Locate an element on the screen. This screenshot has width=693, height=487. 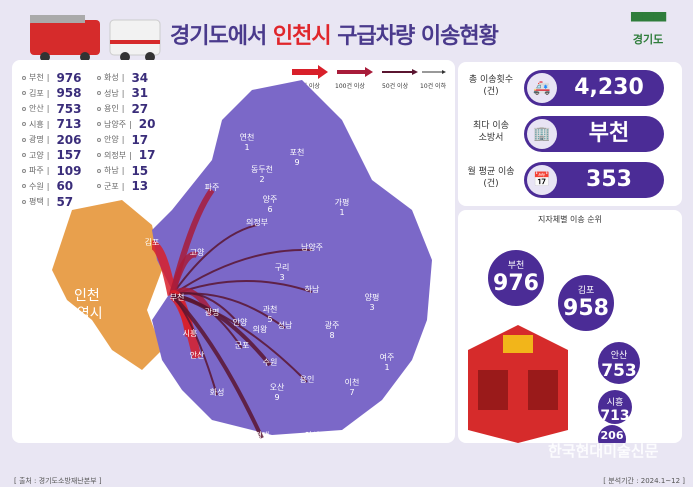
stat-value: 4,230 is located at coordinates (609, 87).